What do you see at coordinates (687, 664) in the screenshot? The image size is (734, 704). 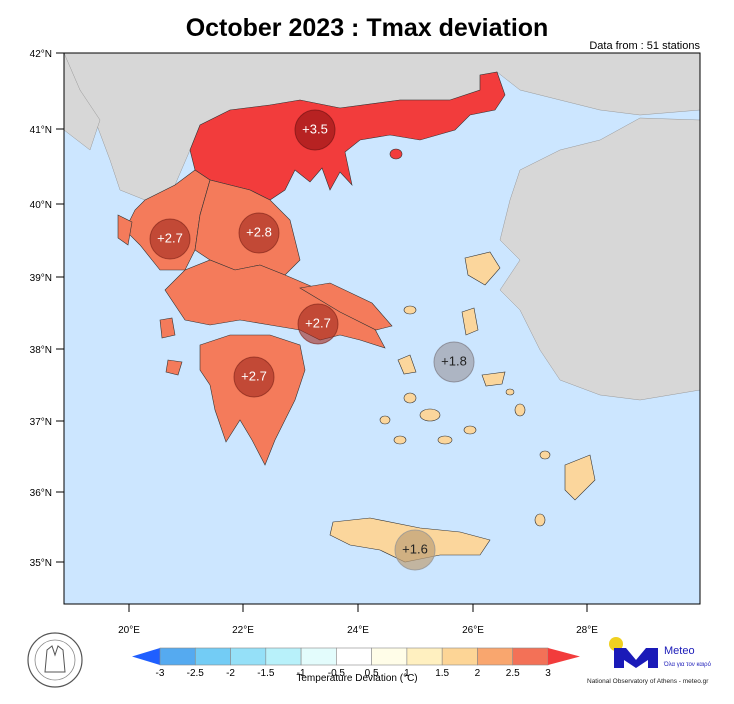 I see `meteo-tagline: Όλα για τον καιρό` at bounding box center [687, 664].